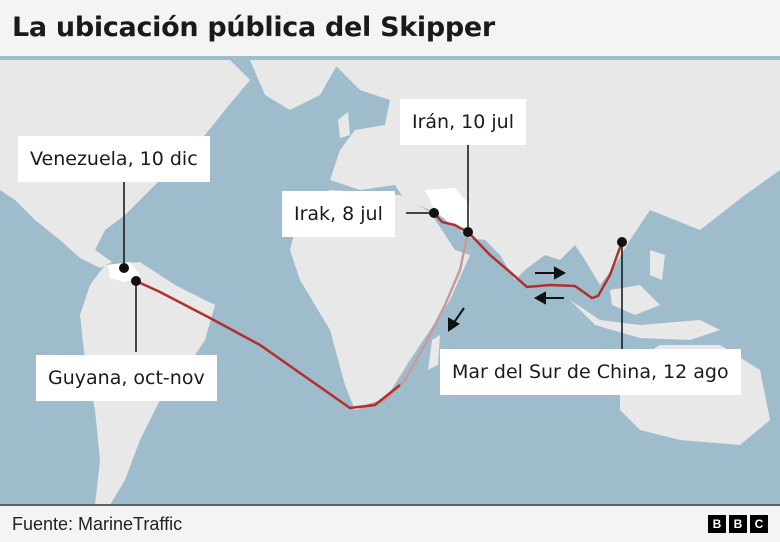 The height and width of the screenshot is (542, 780). I want to click on arrow-east-icon, so click(551, 273).